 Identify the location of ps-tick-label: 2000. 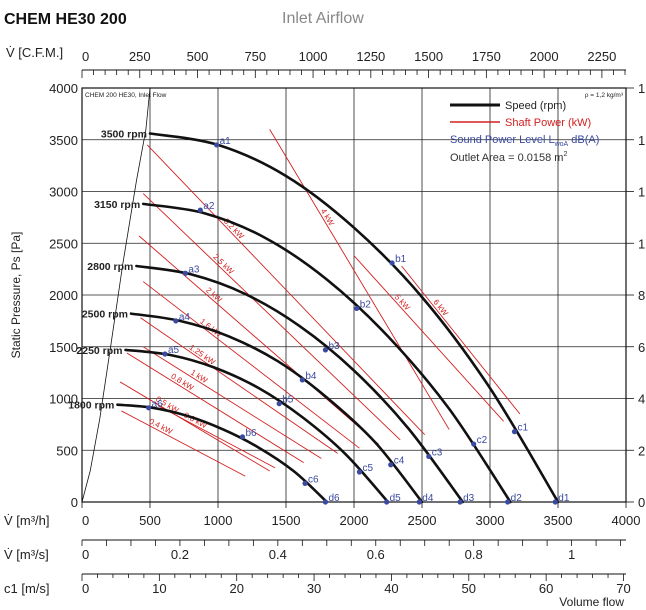
(63, 295).